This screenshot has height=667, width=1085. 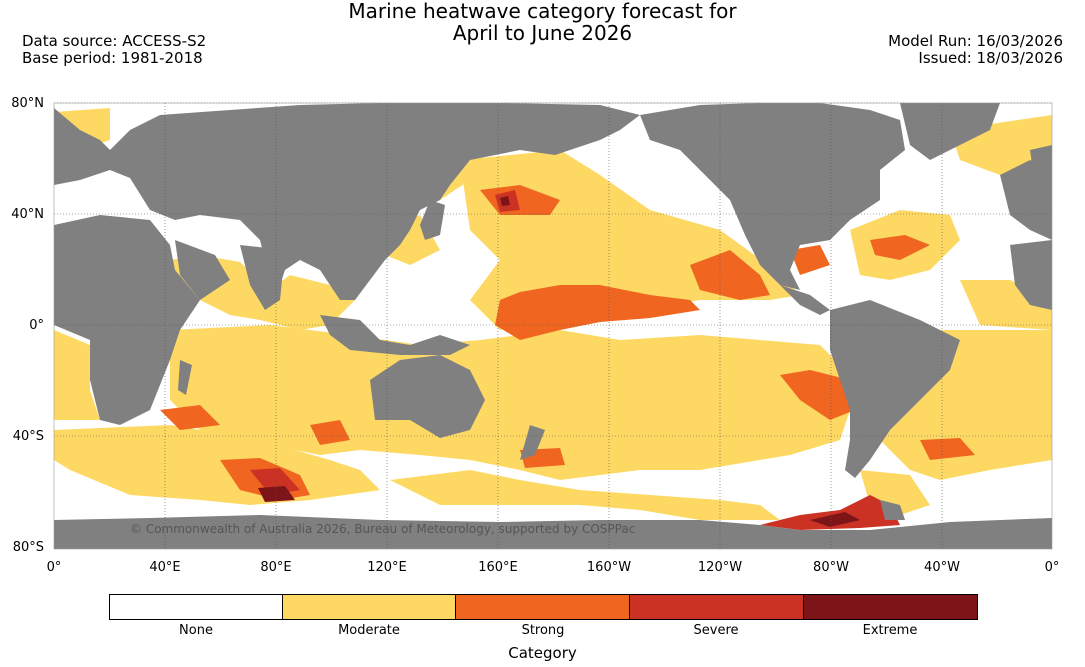 What do you see at coordinates (1026, 200) in the screenshot?
I see `europe-west` at bounding box center [1026, 200].